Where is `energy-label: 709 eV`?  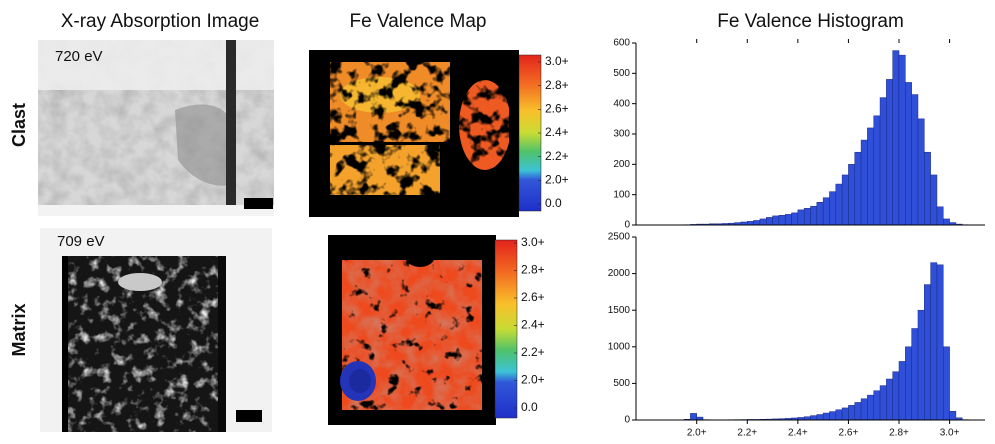
energy-label: 709 eV is located at coordinates (81, 241).